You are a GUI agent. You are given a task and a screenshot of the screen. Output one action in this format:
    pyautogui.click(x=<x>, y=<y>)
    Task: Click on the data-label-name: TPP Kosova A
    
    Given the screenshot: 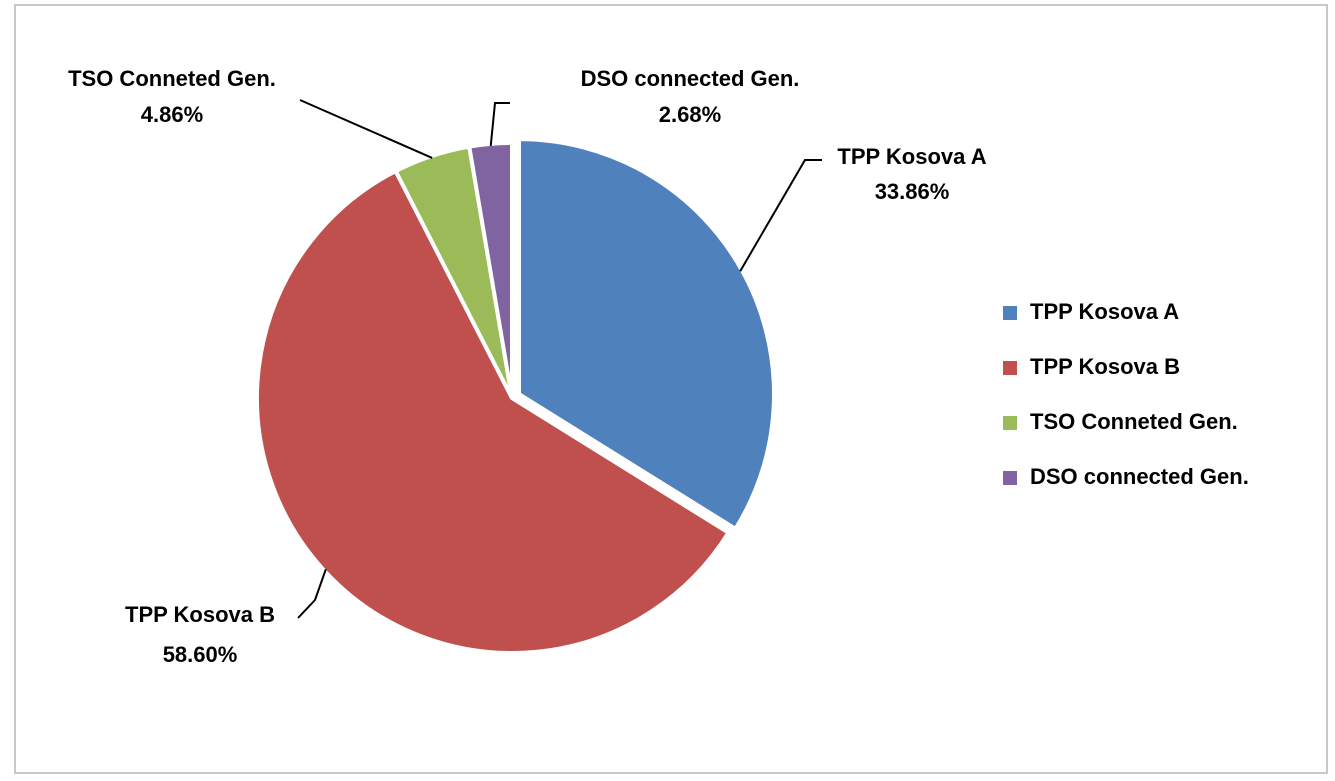 What is the action you would take?
    pyautogui.click(x=911, y=156)
    